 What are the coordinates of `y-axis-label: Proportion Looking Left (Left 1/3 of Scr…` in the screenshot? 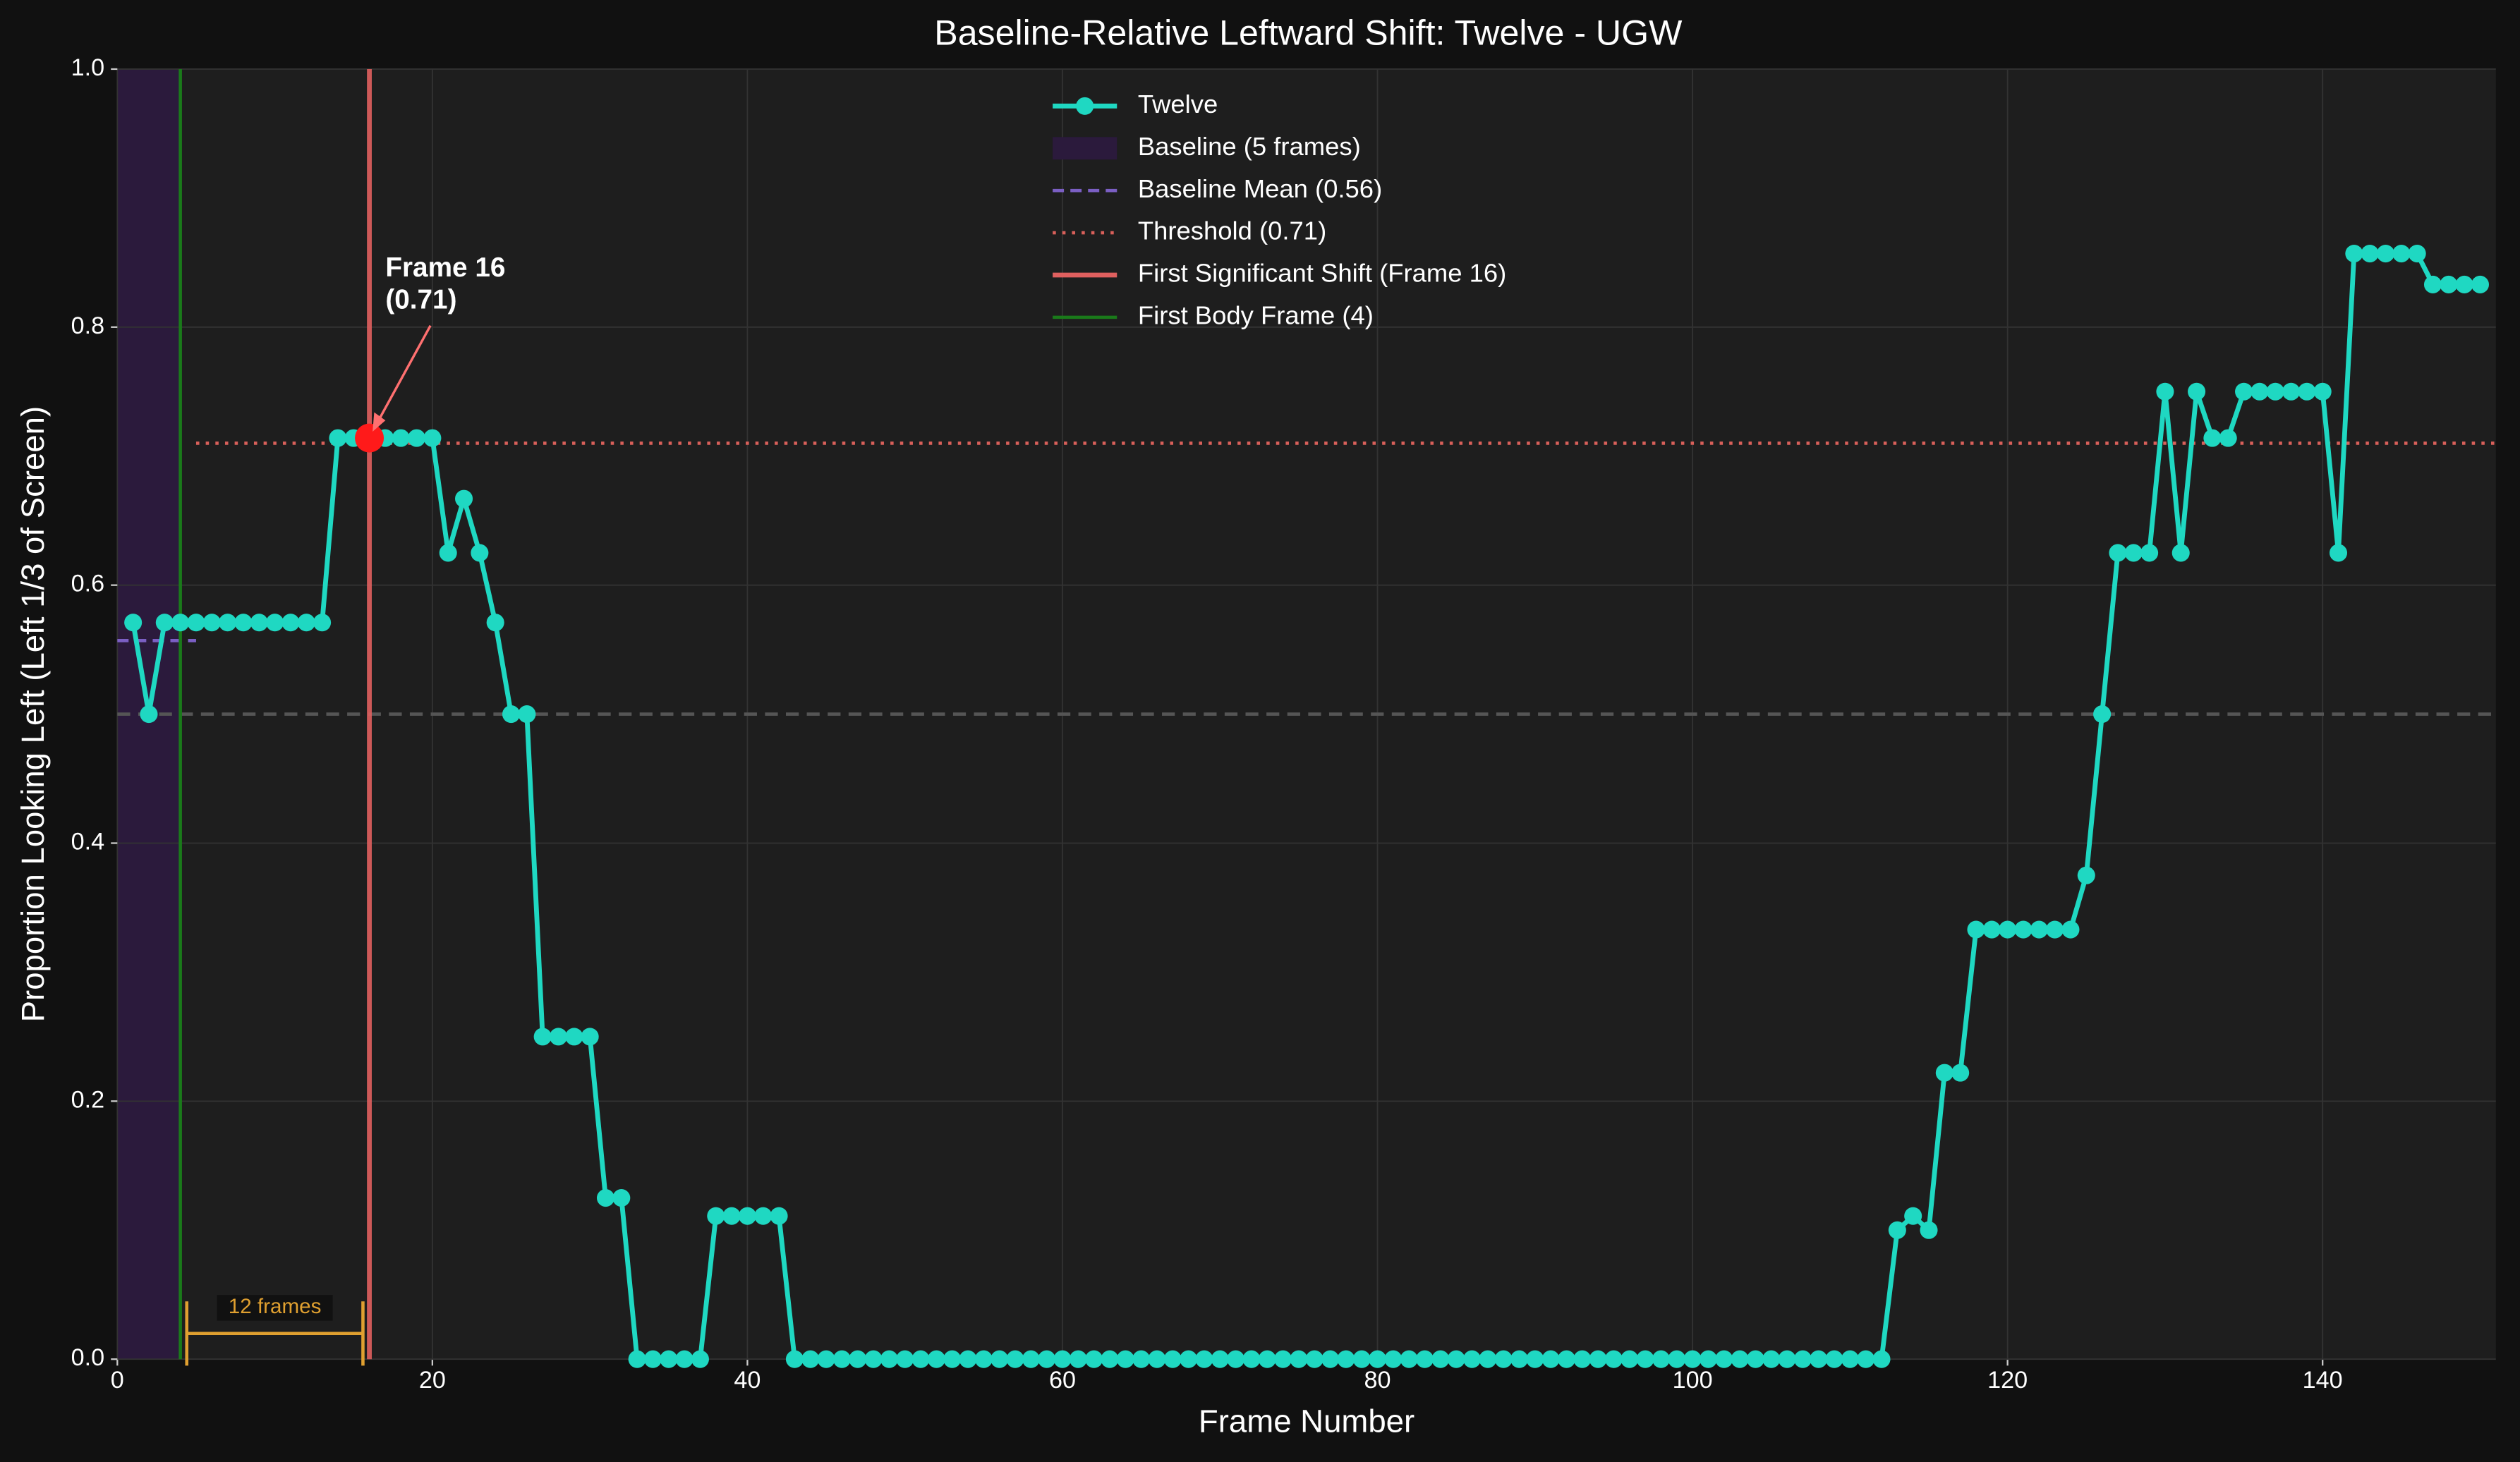 It's located at (33, 714).